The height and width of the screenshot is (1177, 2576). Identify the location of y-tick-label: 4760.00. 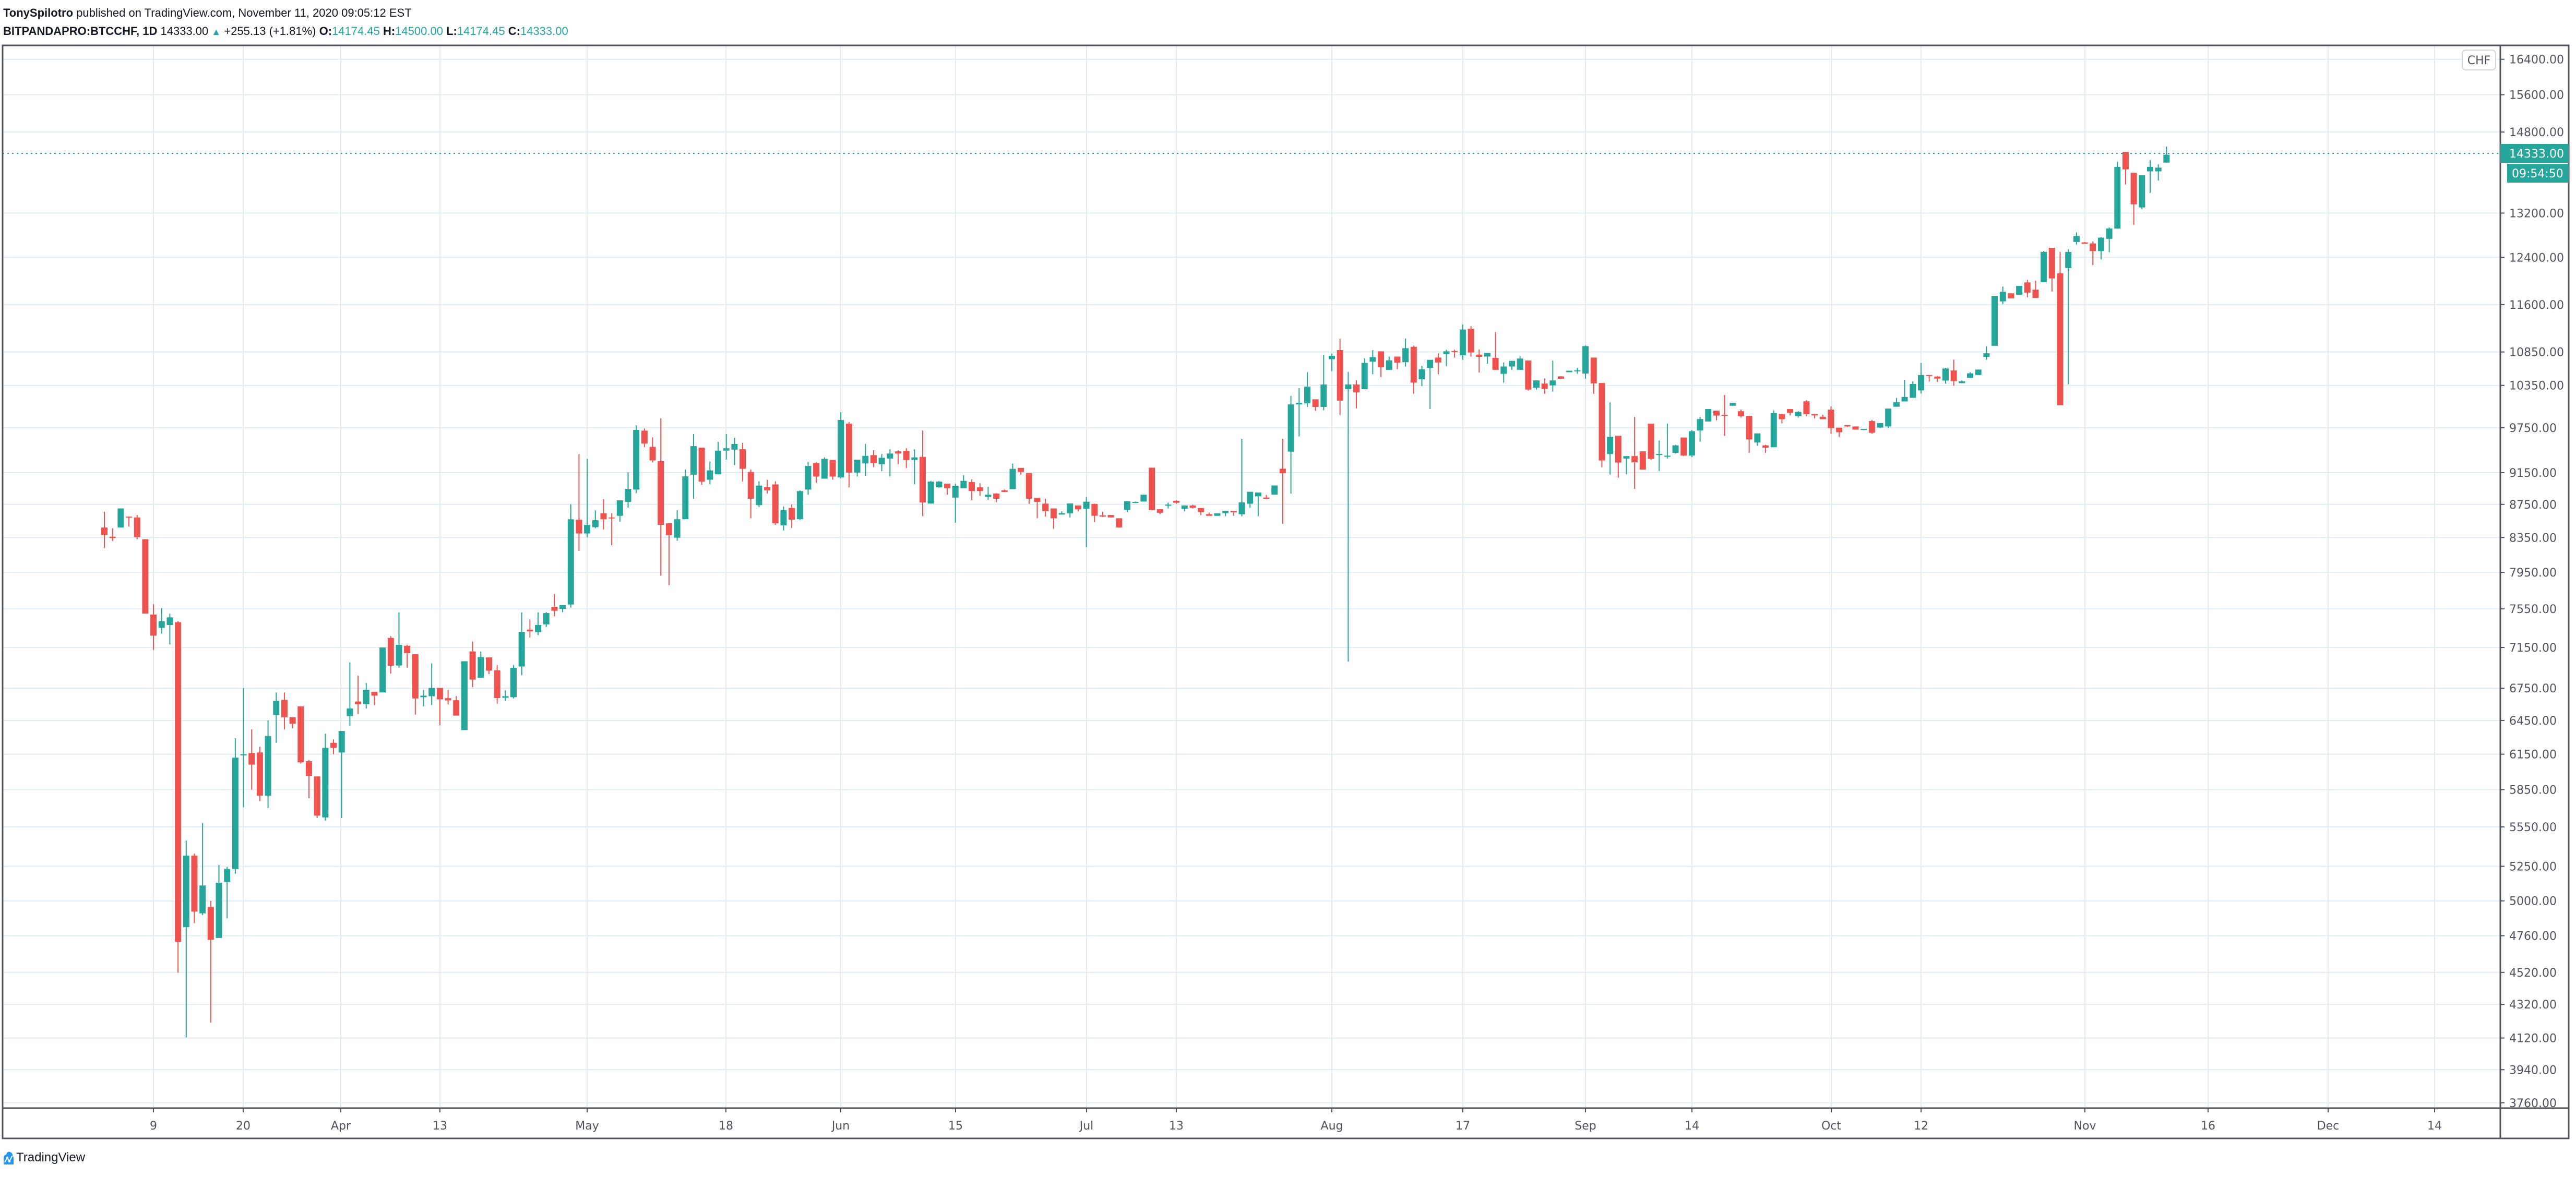
(2533, 936).